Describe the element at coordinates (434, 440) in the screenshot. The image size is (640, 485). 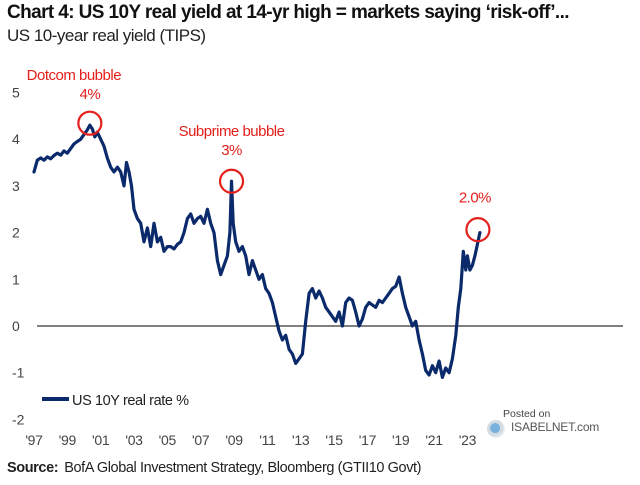
I see `x-tick-label: '21` at that location.